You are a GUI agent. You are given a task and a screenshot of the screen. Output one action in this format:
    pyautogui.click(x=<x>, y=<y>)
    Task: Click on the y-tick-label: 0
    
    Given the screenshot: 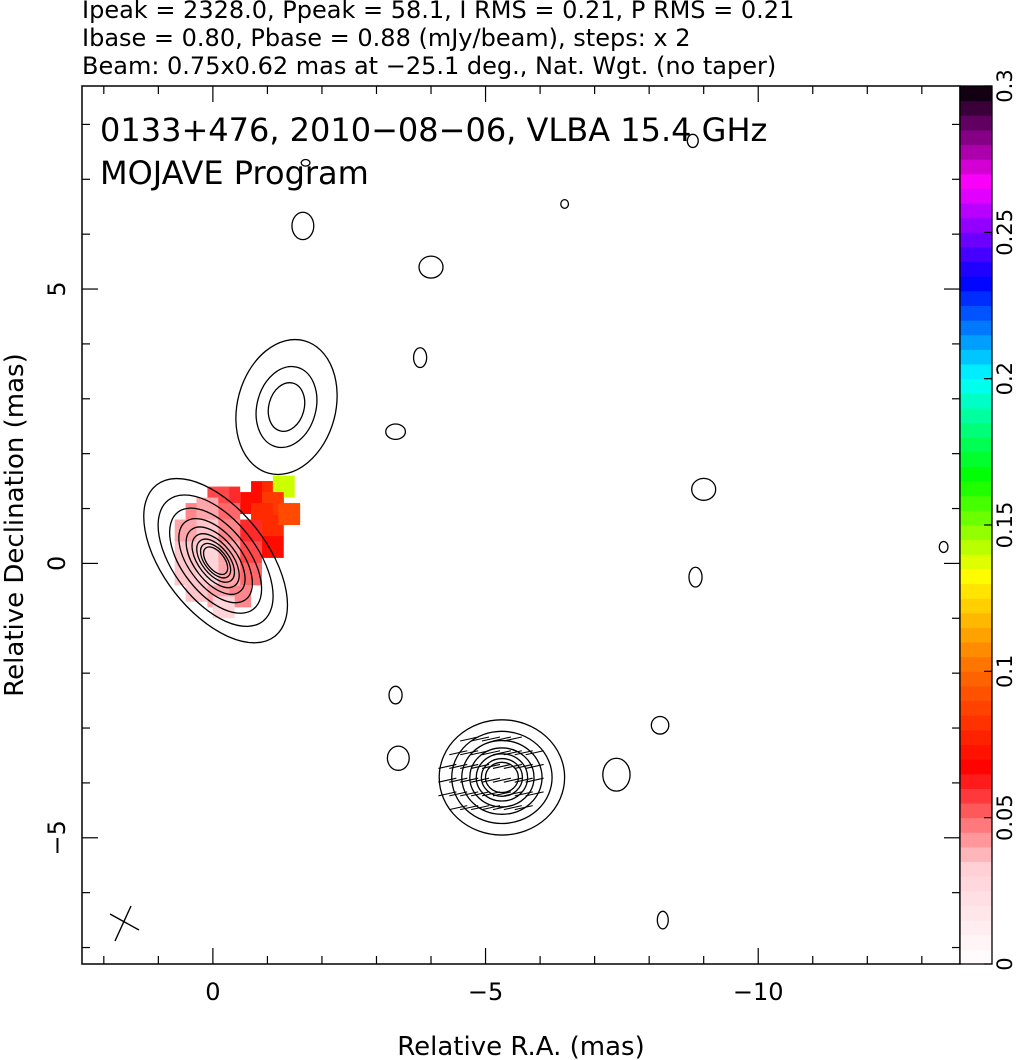 What is the action you would take?
    pyautogui.click(x=57, y=563)
    